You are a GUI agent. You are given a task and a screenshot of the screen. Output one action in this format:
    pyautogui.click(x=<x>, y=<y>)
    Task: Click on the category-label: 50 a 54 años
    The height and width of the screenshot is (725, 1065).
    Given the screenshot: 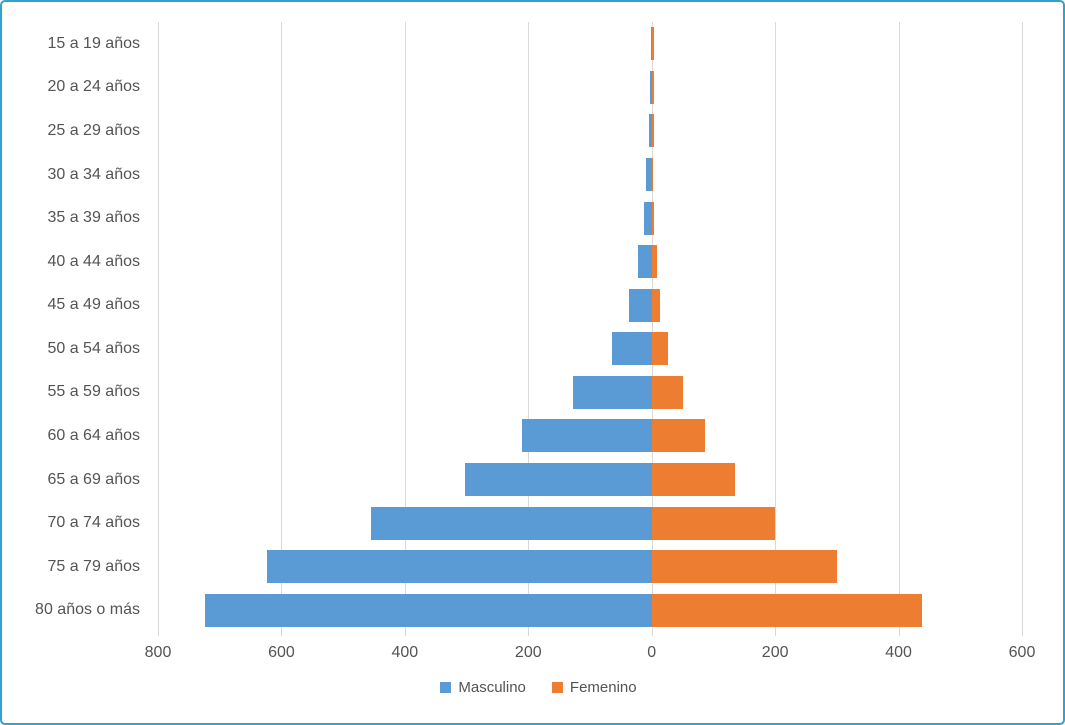 What is the action you would take?
    pyautogui.click(x=93, y=348)
    